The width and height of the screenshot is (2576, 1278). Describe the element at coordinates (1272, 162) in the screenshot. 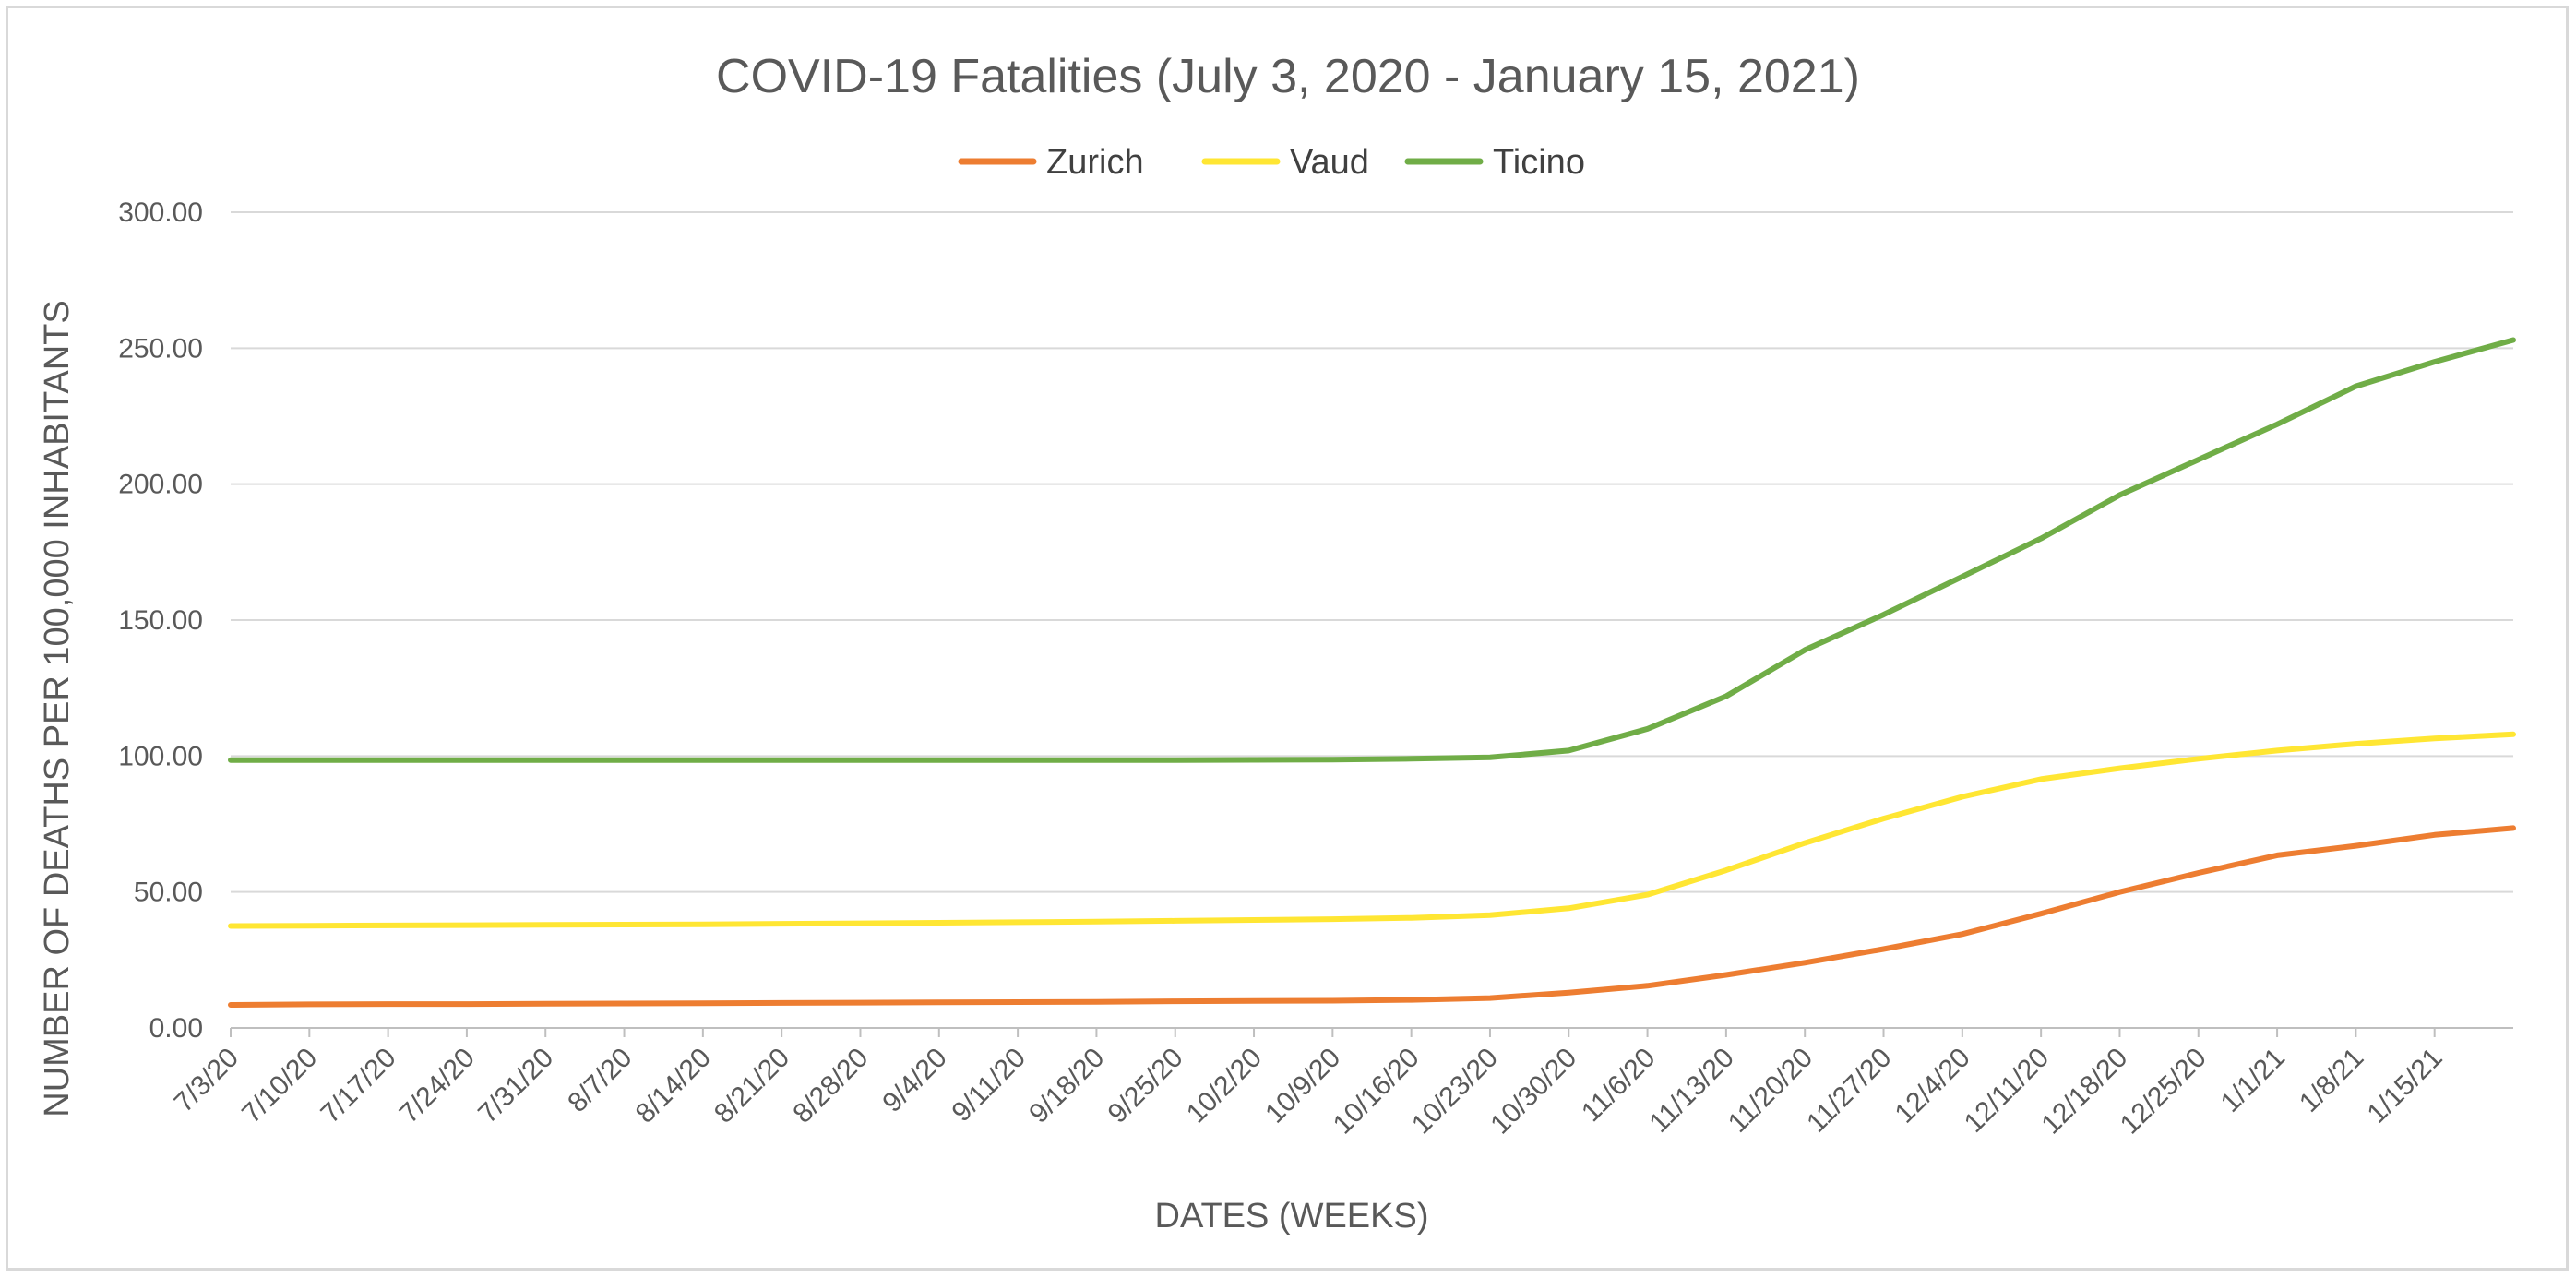

I see `legend: Zurich Vaud Ticino` at that location.